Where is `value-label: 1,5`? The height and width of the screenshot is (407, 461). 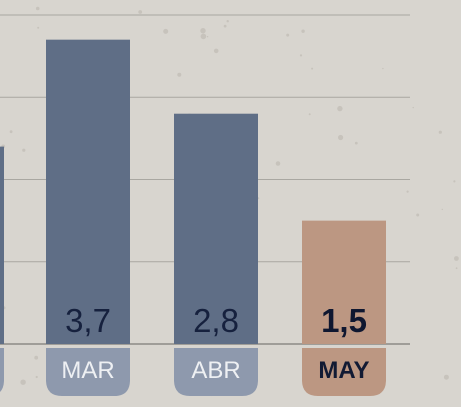
value-label: 1,5 is located at coordinates (344, 320).